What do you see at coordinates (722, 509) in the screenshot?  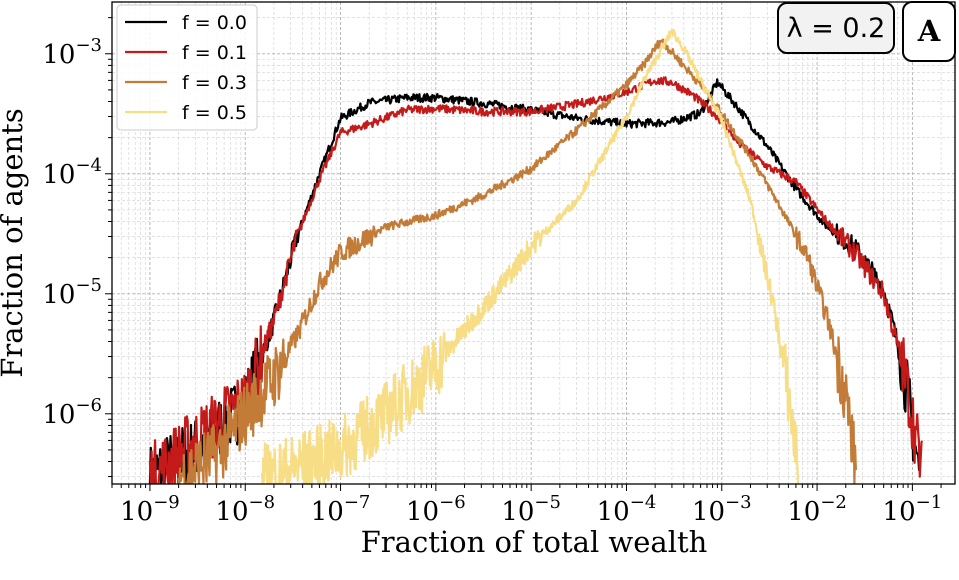 I see `x-tick-label: 10⁻³` at bounding box center [722, 509].